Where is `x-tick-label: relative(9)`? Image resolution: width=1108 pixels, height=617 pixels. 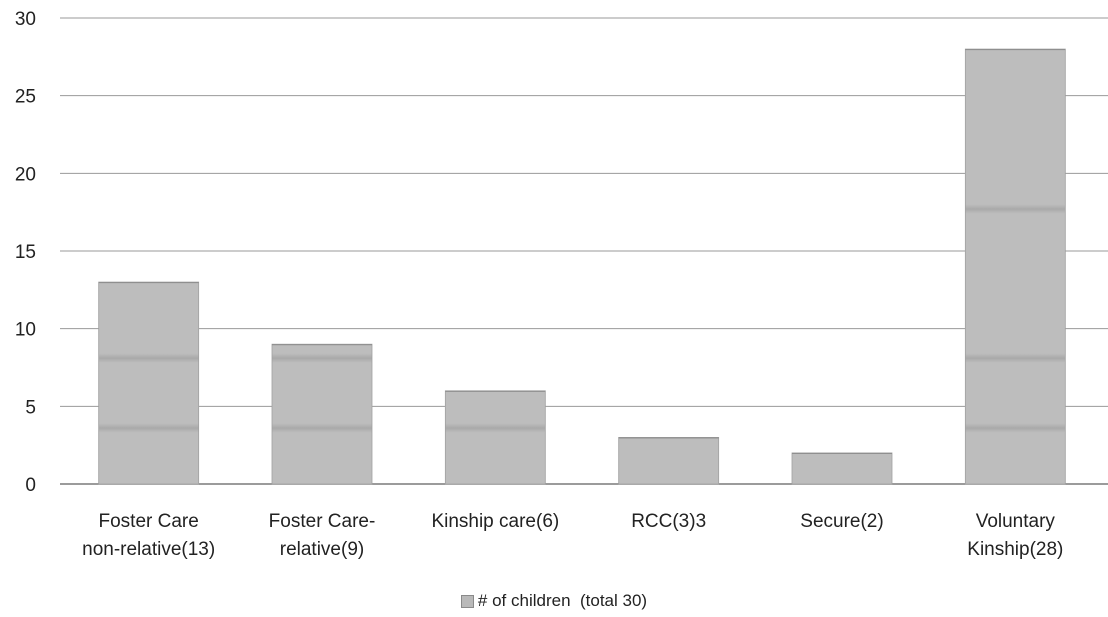
x-tick-label: relative(9) is located at coordinates (322, 549).